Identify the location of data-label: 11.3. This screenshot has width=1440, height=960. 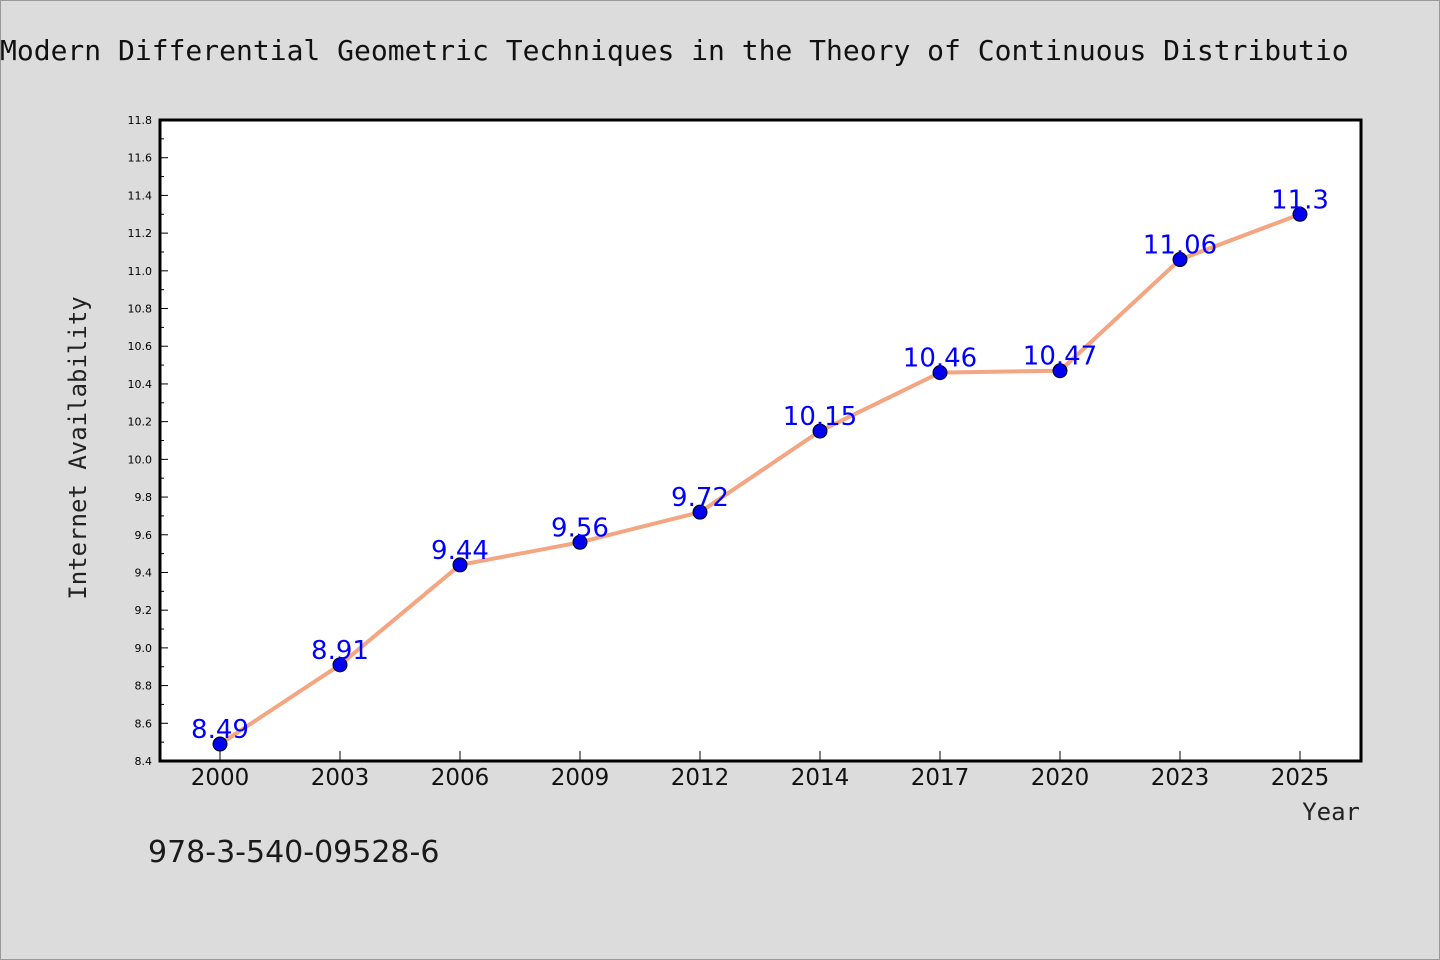
(1300, 200).